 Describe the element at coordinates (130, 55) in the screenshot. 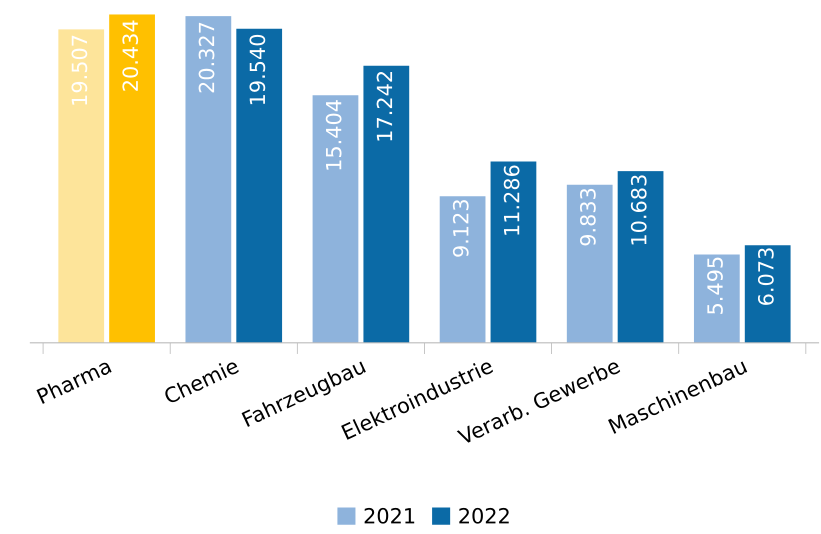

I see `data-label: 20.434` at that location.